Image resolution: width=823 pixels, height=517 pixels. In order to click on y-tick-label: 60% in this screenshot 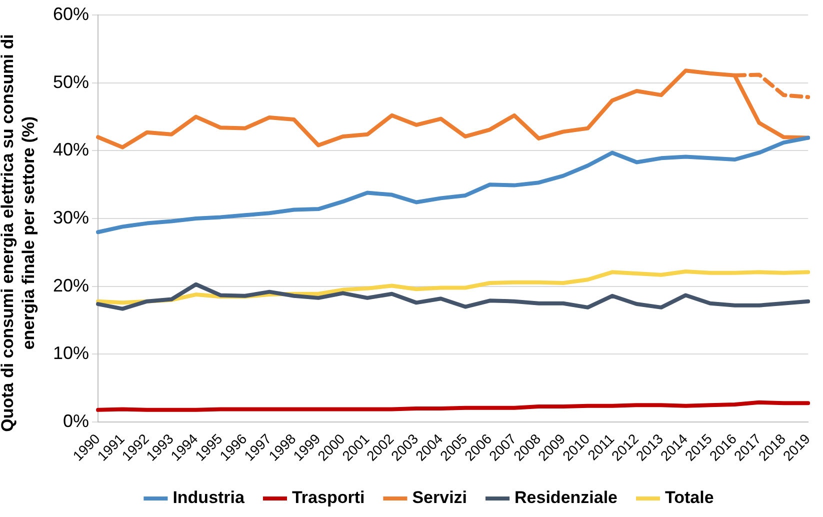, I will do `click(71, 14)`.